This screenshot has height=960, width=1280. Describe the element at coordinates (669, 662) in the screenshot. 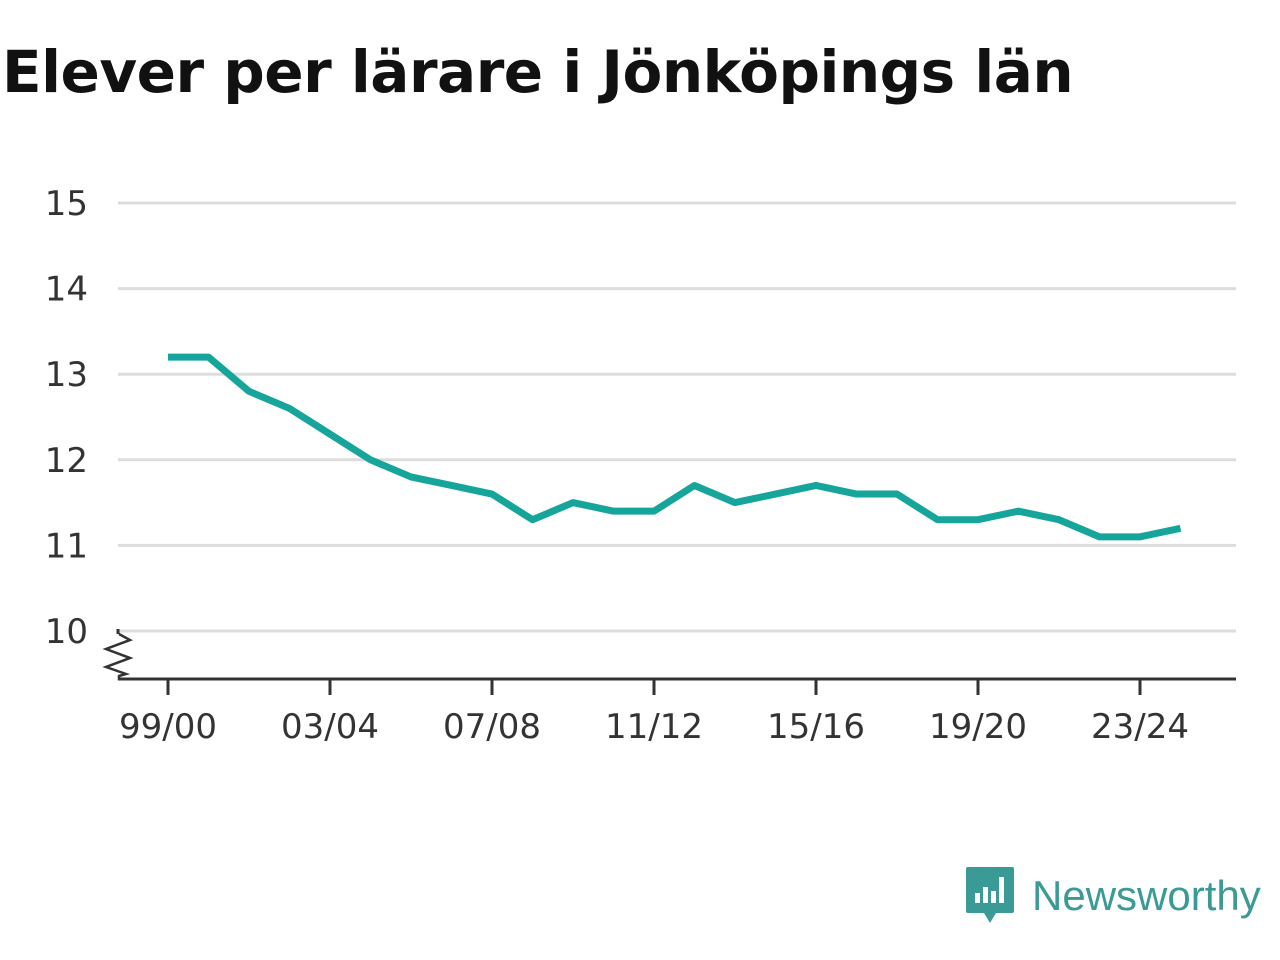

I see `axes` at that location.